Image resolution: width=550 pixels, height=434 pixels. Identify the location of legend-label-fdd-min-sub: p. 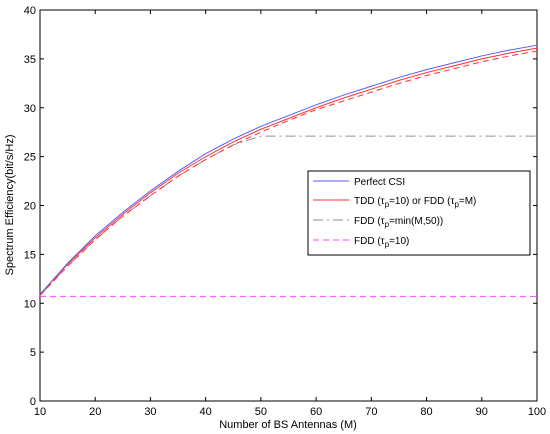
(387, 224).